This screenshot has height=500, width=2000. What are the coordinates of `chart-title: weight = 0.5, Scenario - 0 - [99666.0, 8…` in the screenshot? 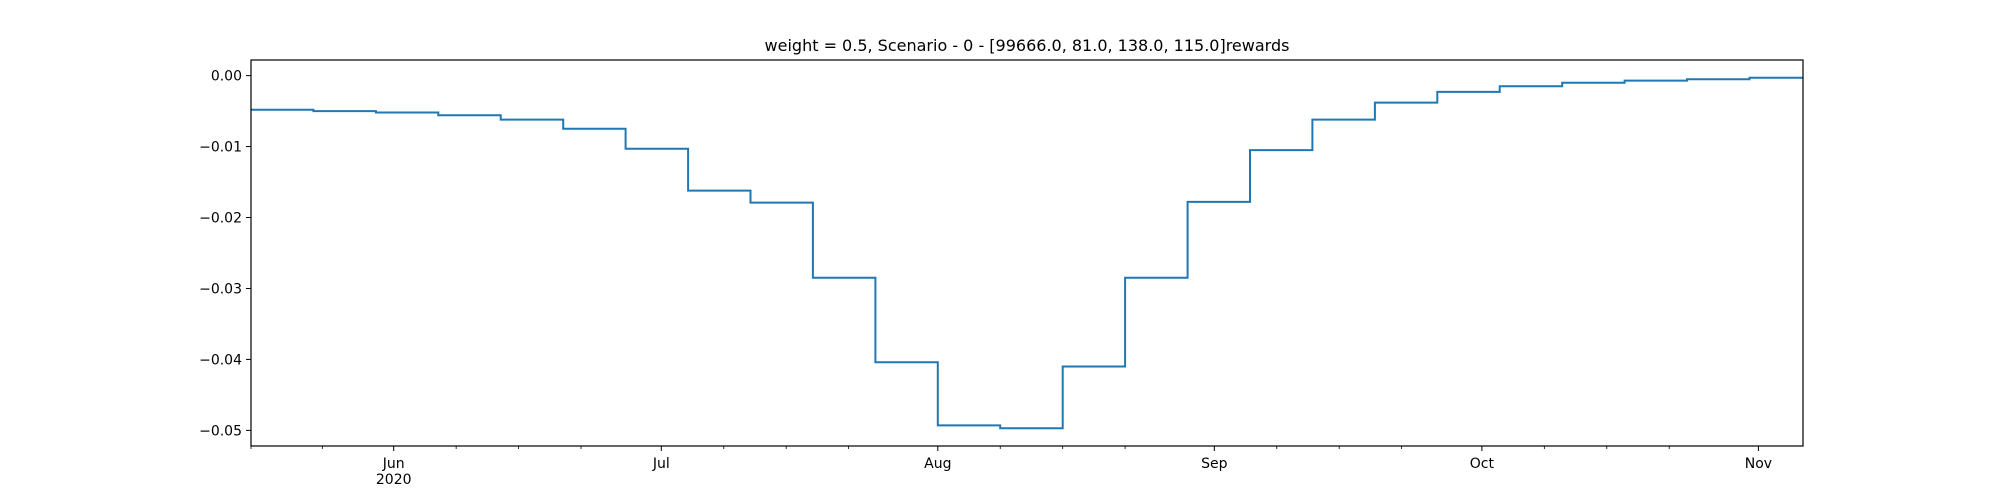 It's located at (1027, 45).